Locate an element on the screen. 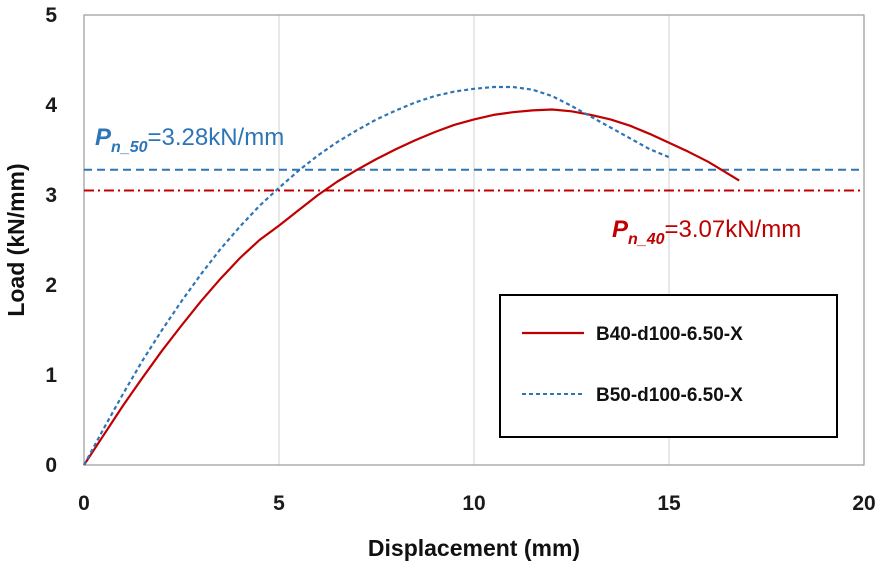  x-tick-label: 5 is located at coordinates (279, 503).